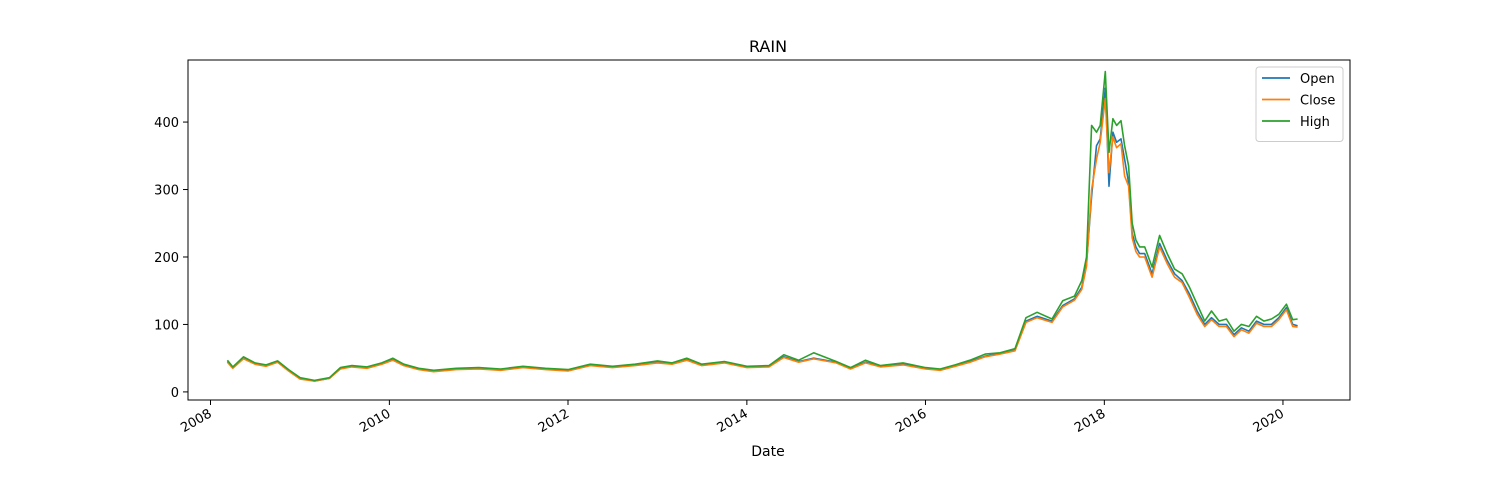  Describe the element at coordinates (768, 46) in the screenshot. I see `chart-title: RAIN` at that location.